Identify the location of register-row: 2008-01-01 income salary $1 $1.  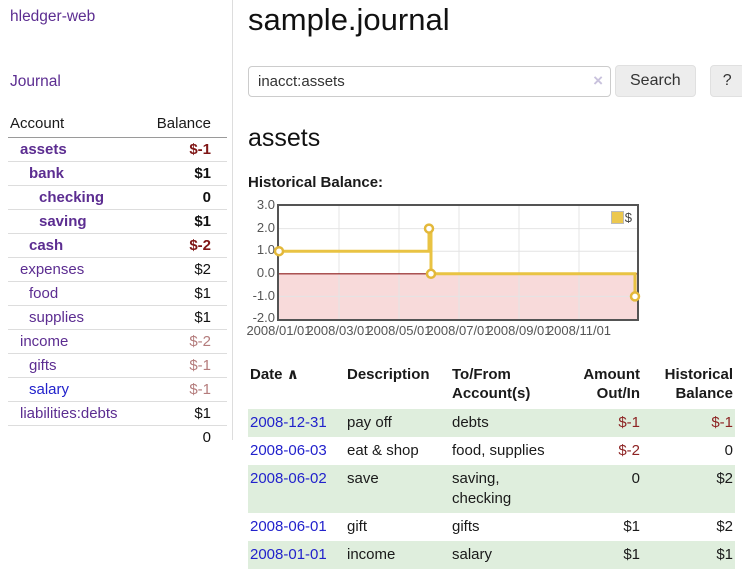
(491, 555).